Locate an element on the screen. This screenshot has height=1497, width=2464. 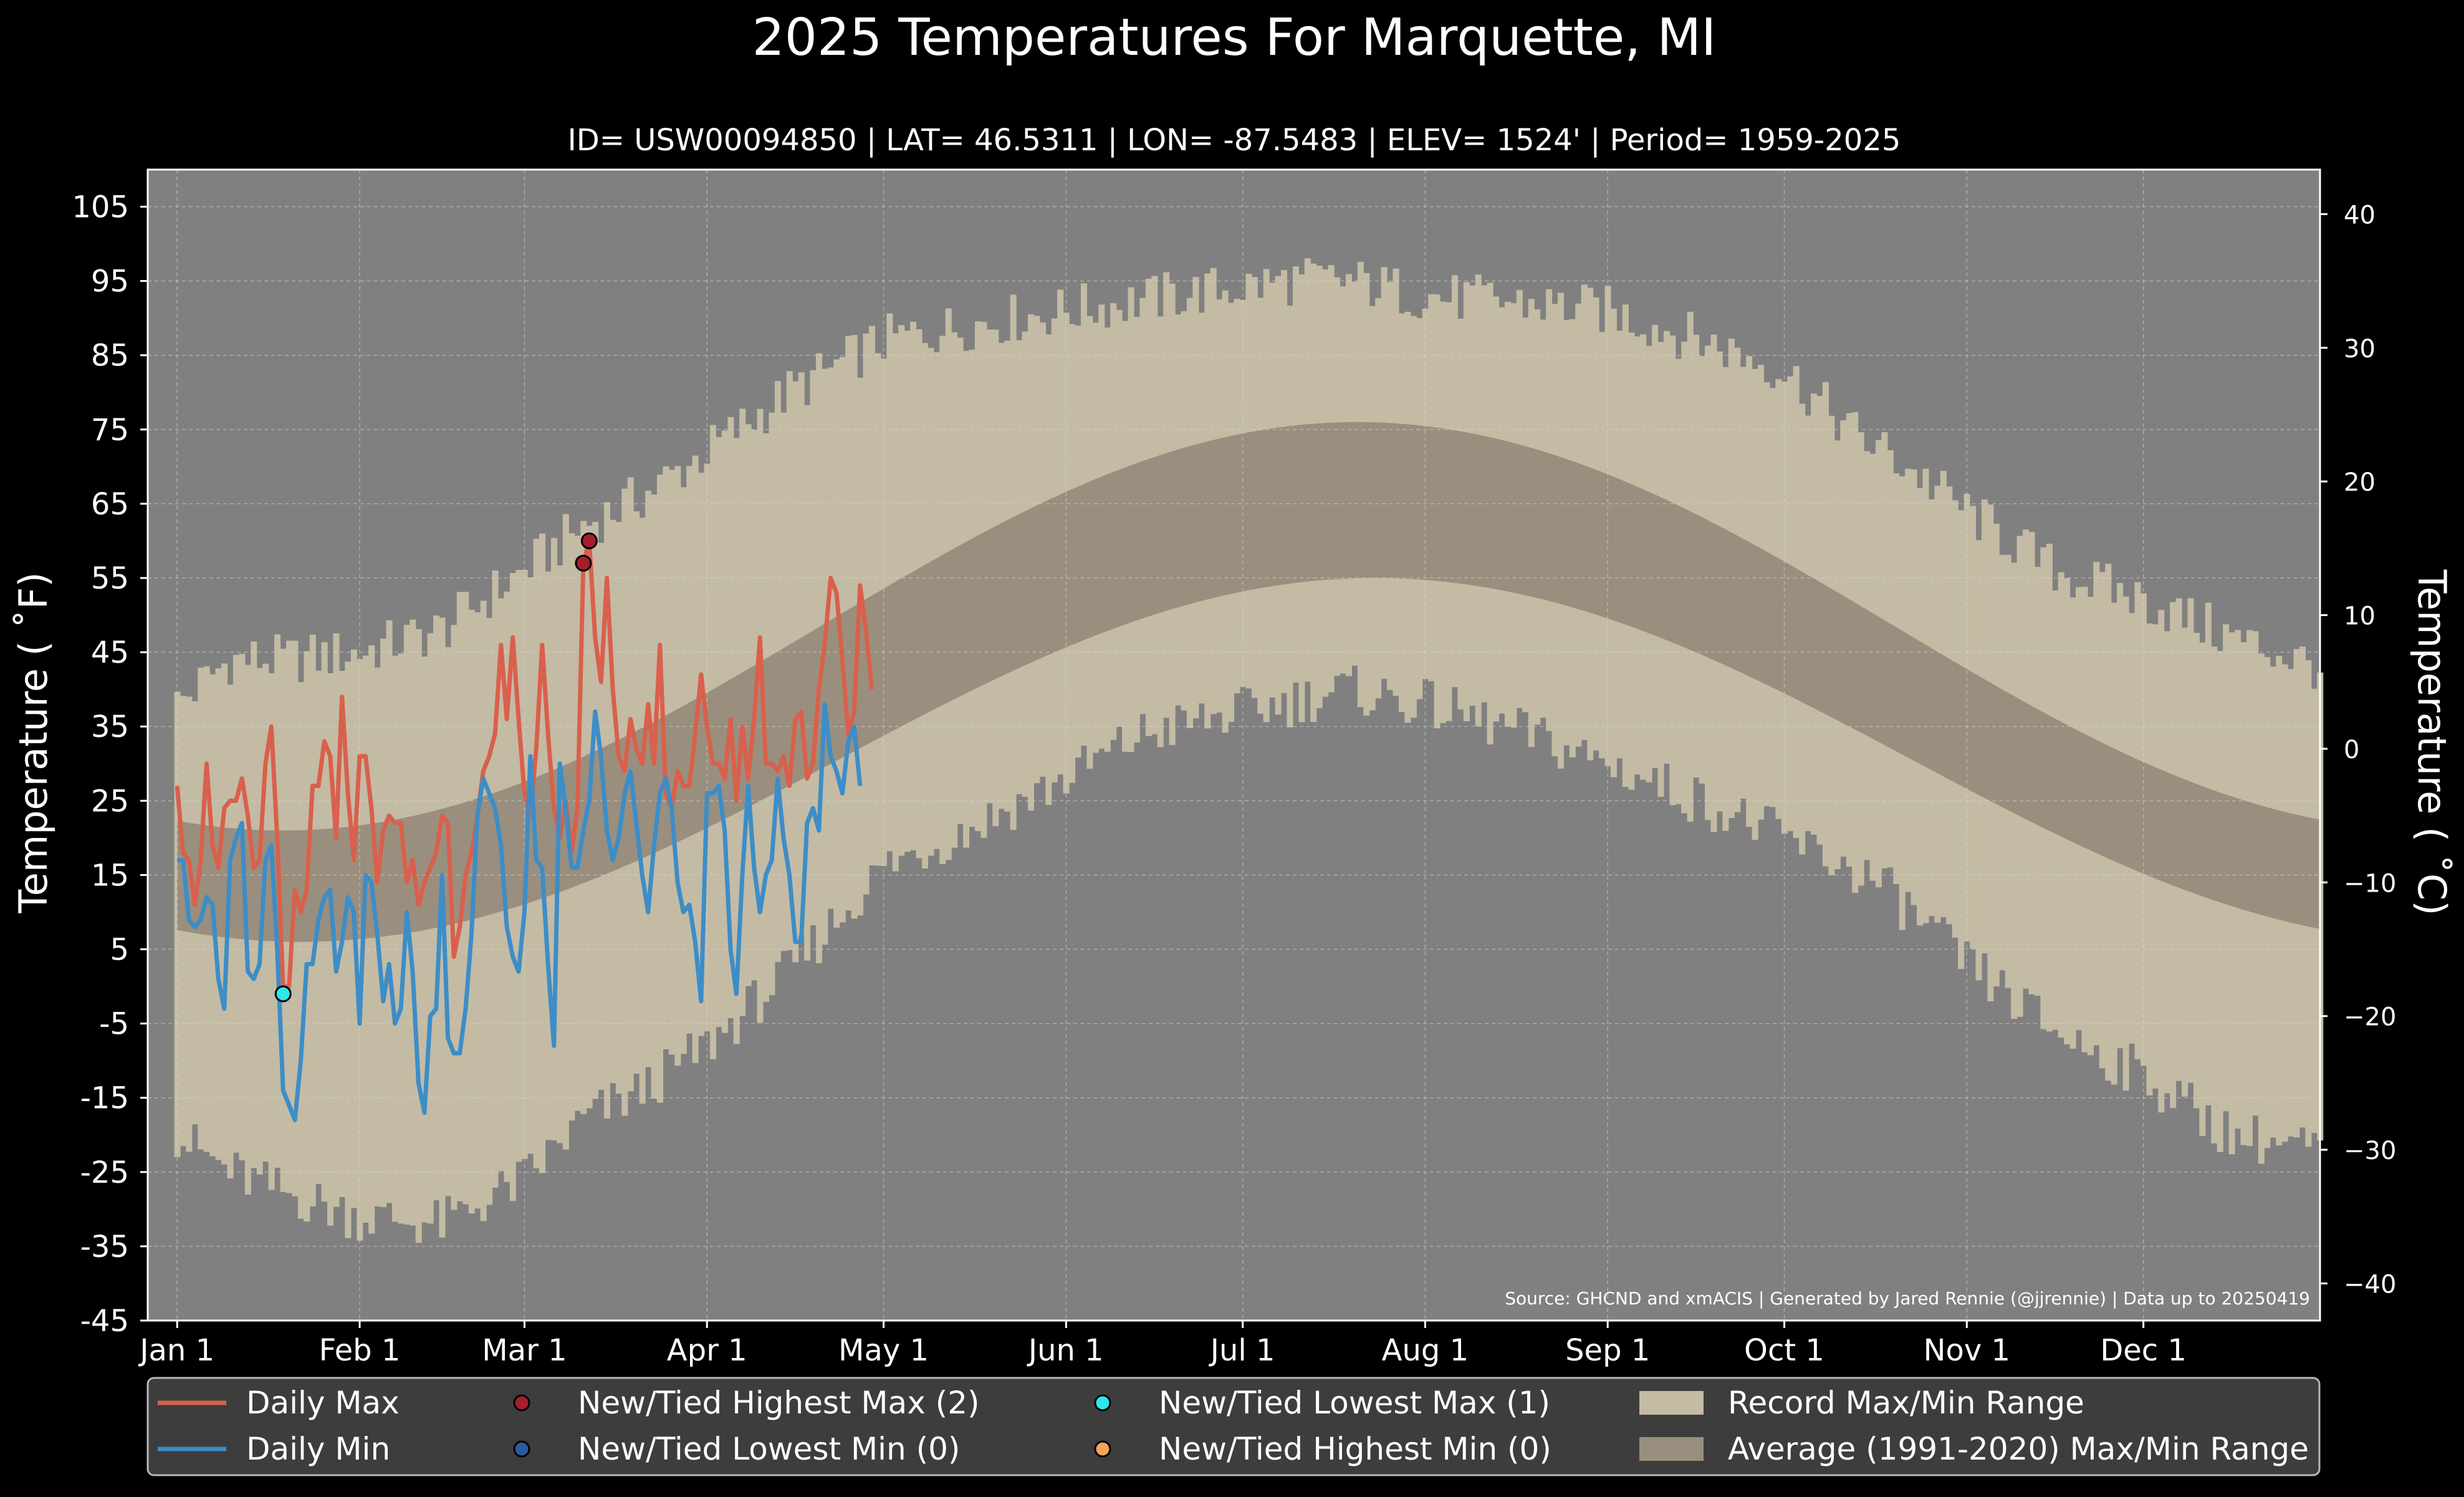
y-right-tick-label: 20 is located at coordinates (2359, 482).